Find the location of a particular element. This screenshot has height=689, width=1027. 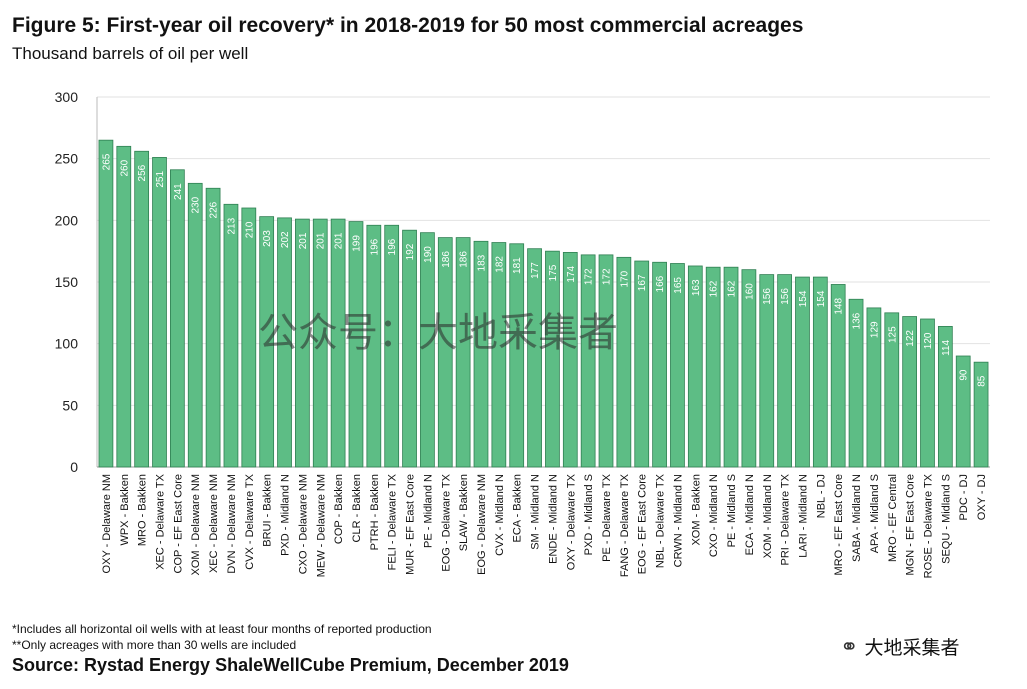

x-tick-label: CVX - Delaware TX is located at coordinates (250, 521).